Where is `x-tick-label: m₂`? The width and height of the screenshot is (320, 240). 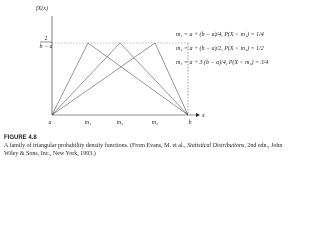
x-tick-label: m₂ is located at coordinates (120, 123).